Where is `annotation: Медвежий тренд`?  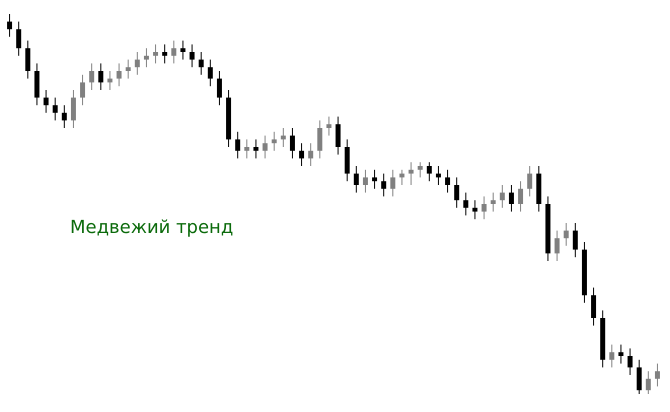
annotation: Медвежий тренд is located at coordinates (152, 227).